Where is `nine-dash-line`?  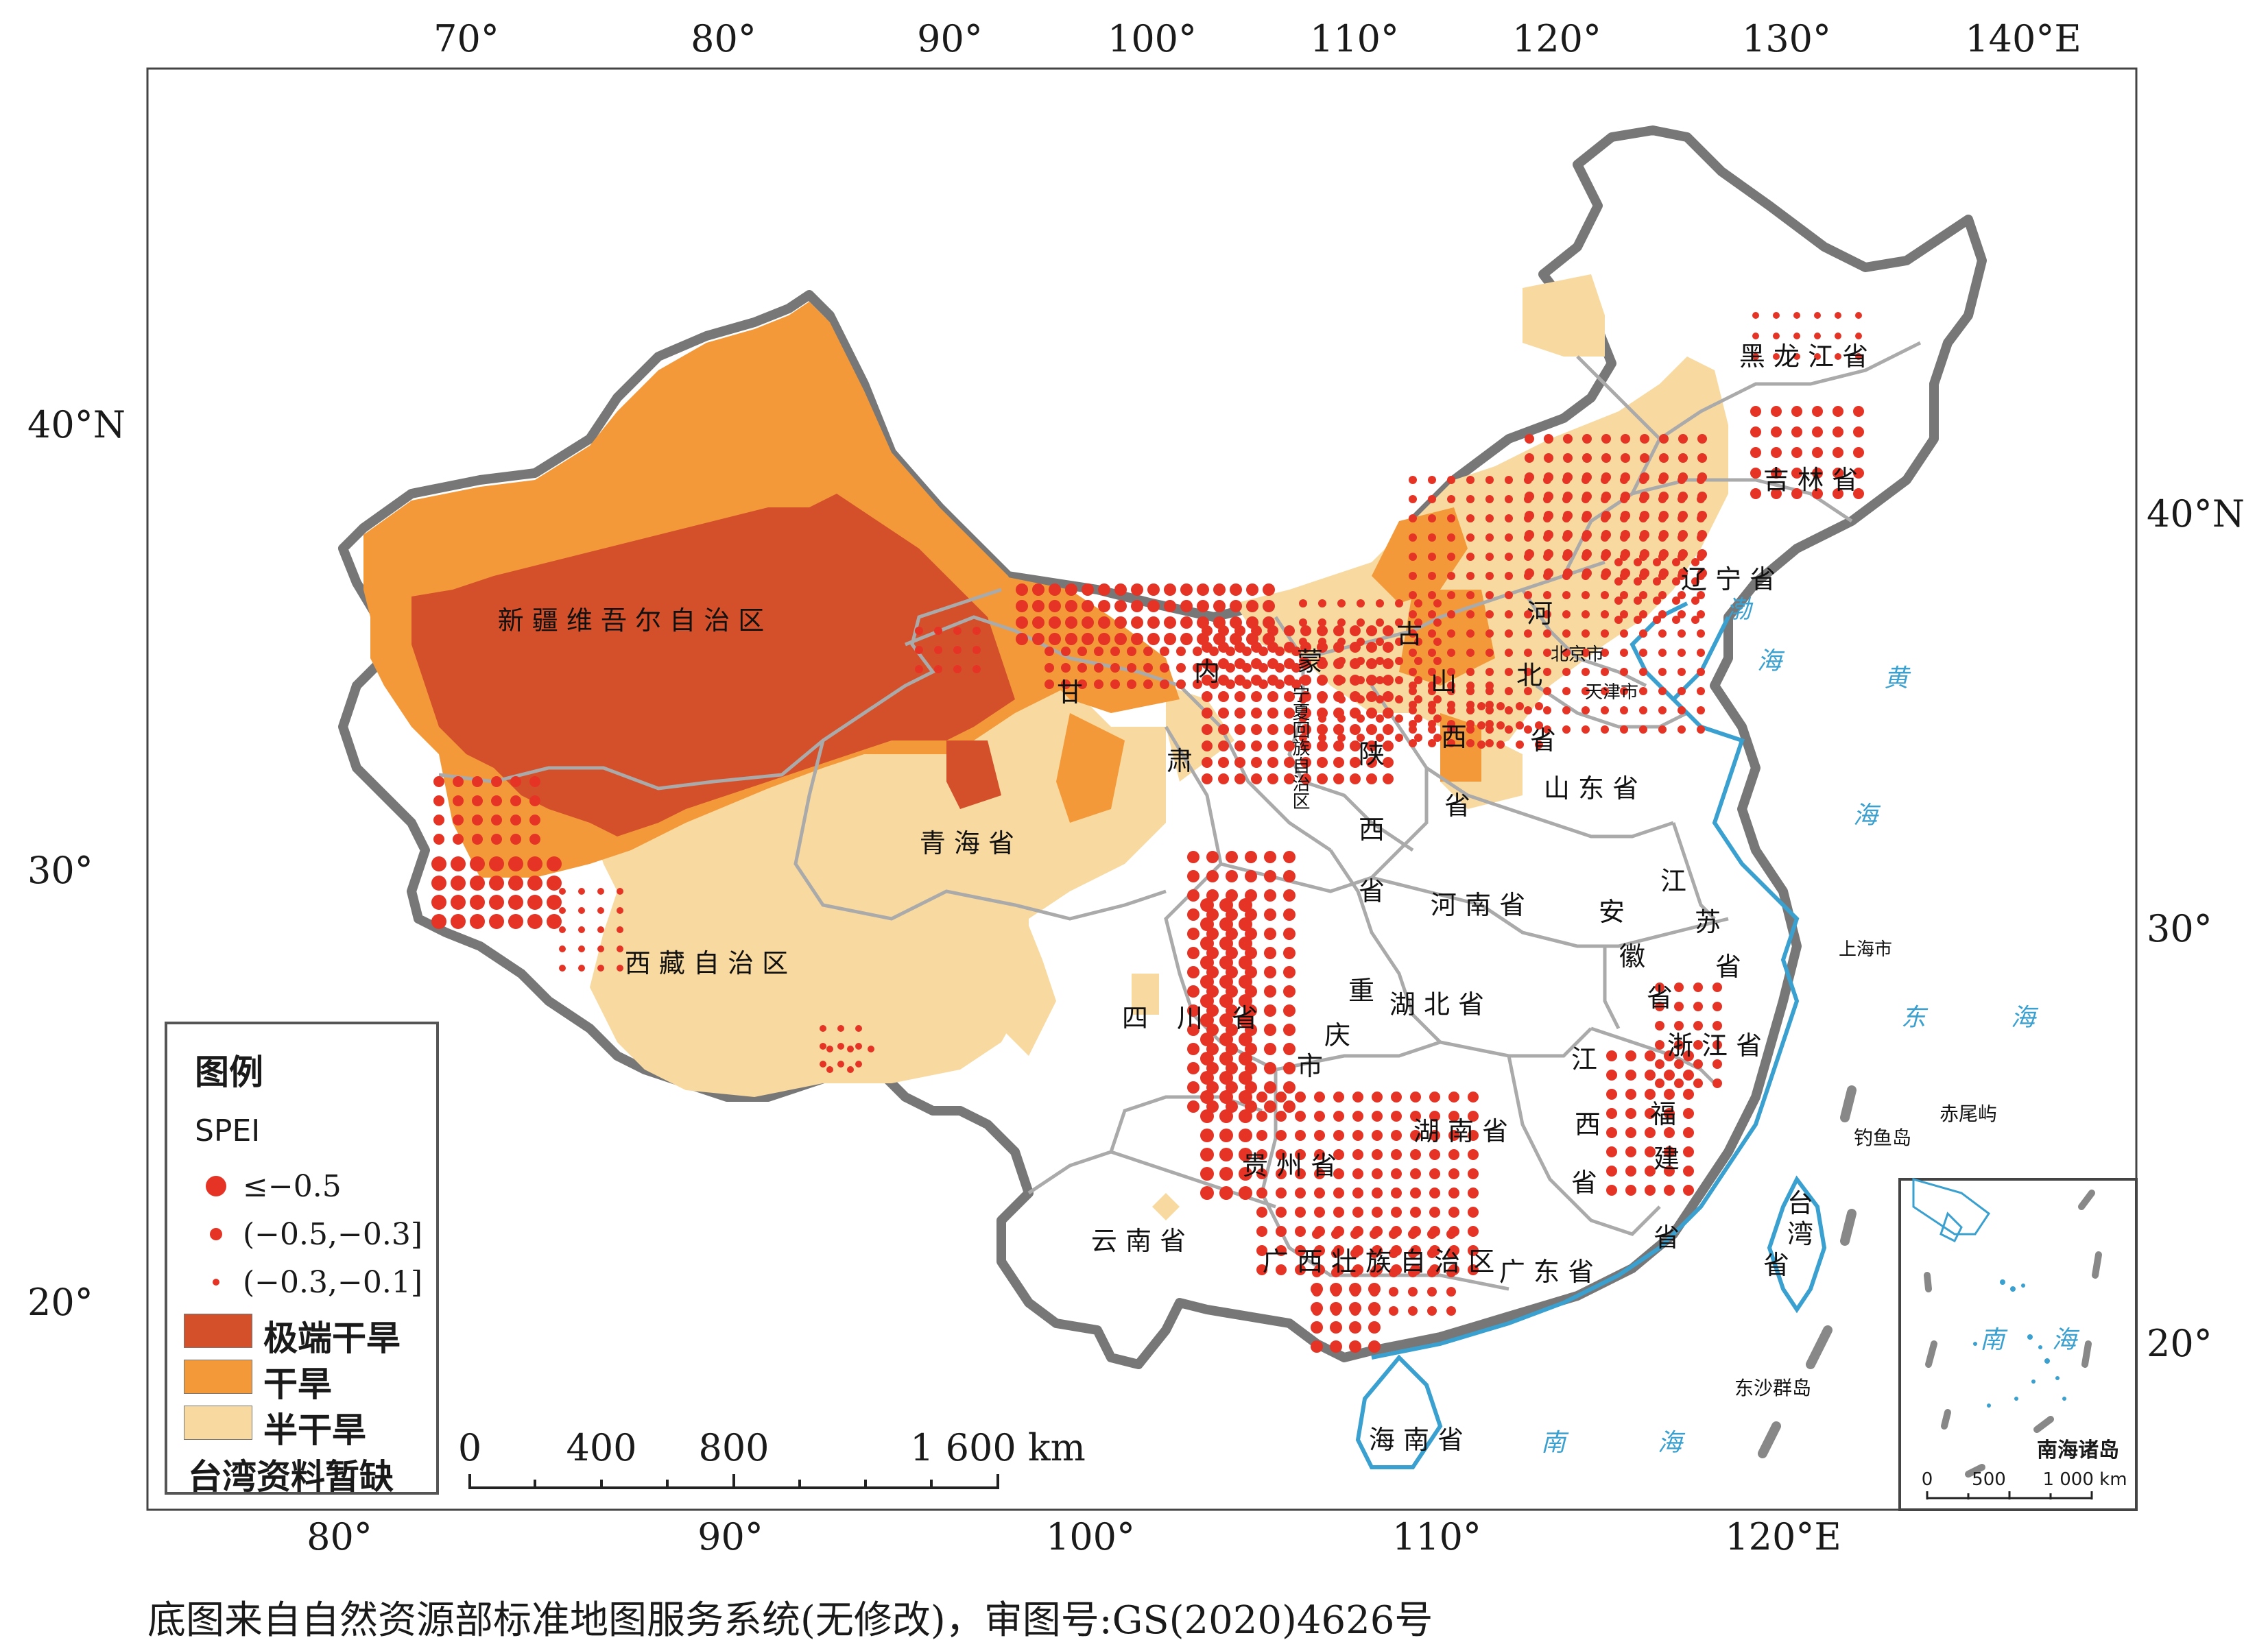 nine-dash-line is located at coordinates (1808, 1271).